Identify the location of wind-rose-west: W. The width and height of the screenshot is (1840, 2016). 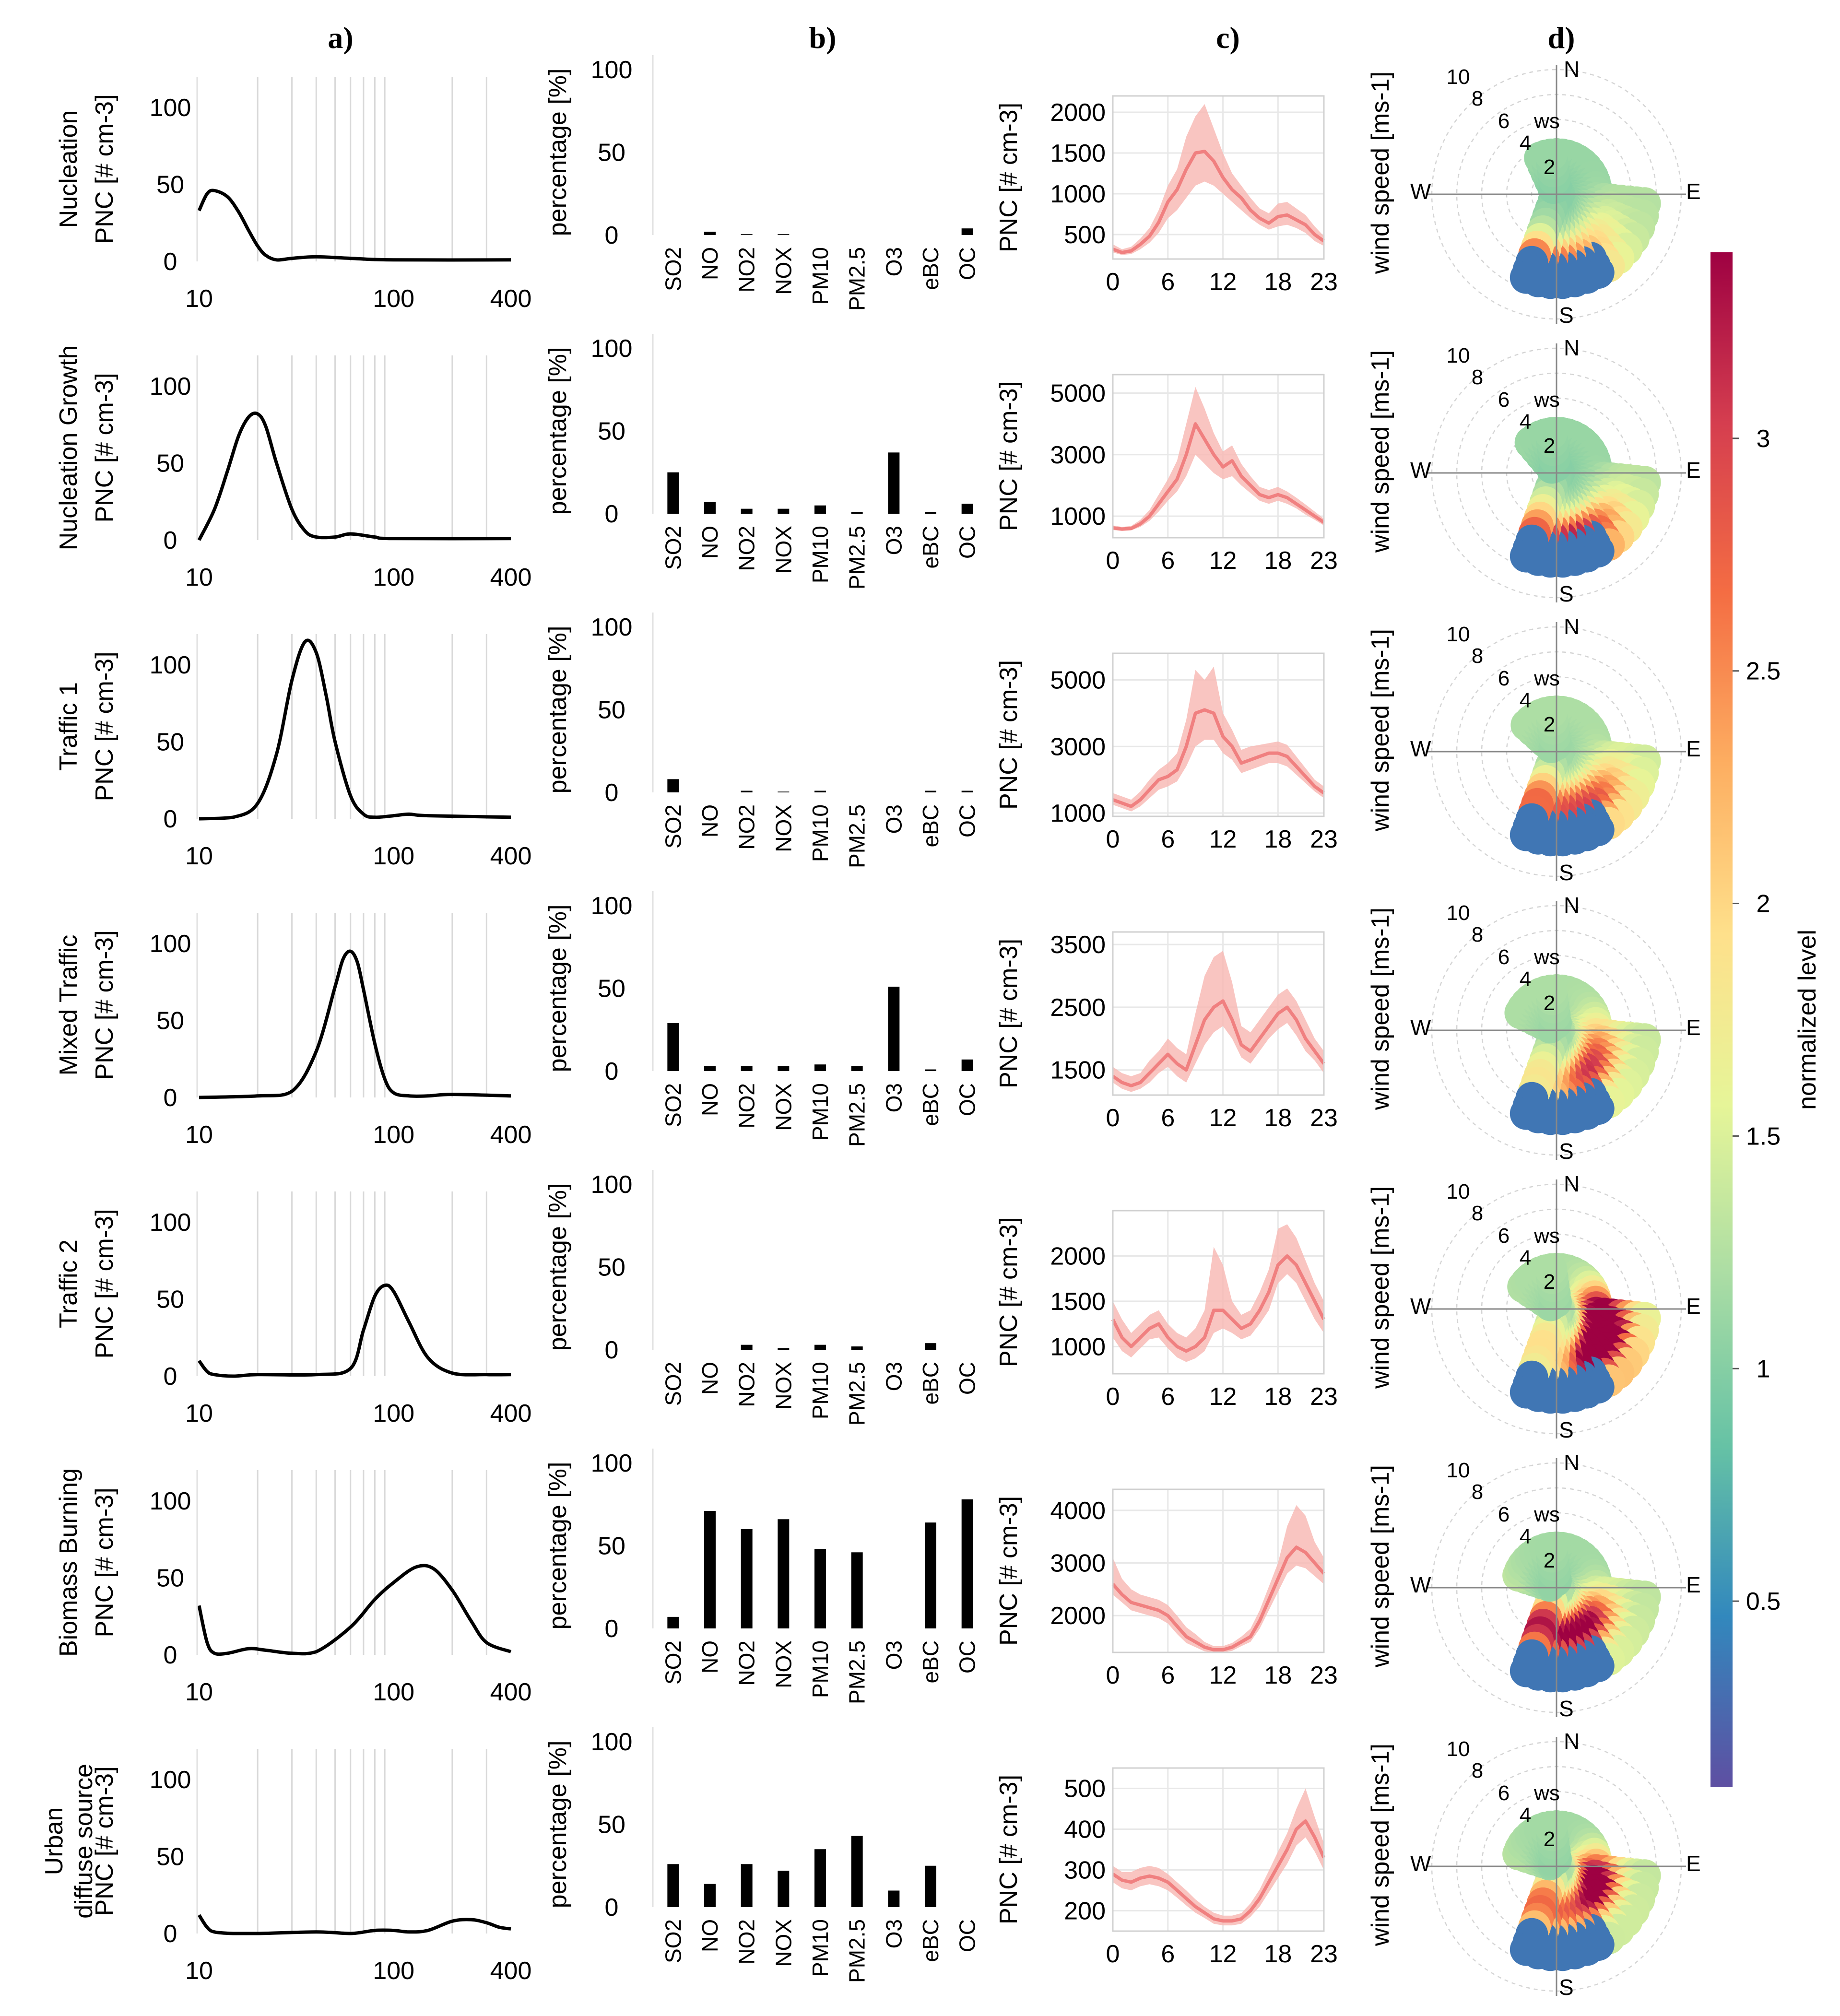
(1420, 191).